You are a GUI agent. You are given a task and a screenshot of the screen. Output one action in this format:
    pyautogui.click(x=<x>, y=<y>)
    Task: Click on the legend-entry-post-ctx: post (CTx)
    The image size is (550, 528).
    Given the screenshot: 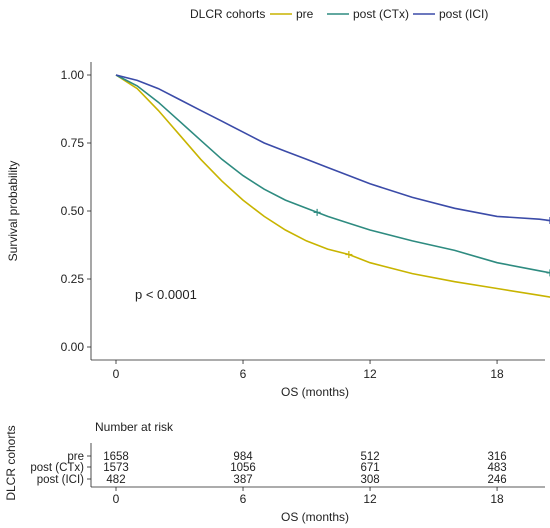 What is the action you would take?
    pyautogui.click(x=368, y=14)
    